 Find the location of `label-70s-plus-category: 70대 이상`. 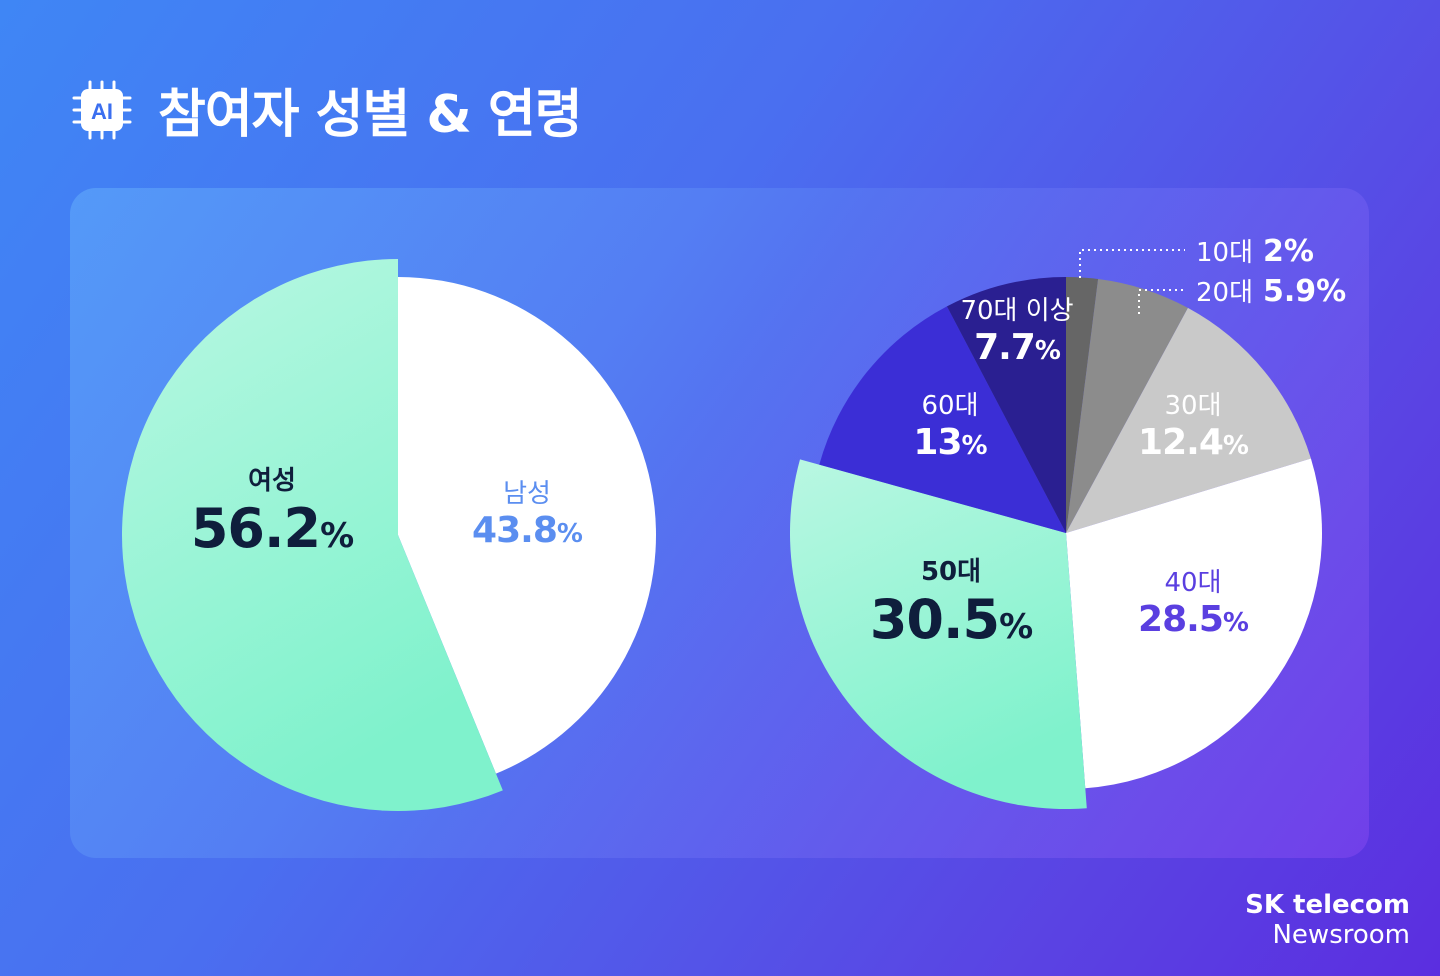

label-70s-plus-category: 70대 이상 is located at coordinates (1017, 311).